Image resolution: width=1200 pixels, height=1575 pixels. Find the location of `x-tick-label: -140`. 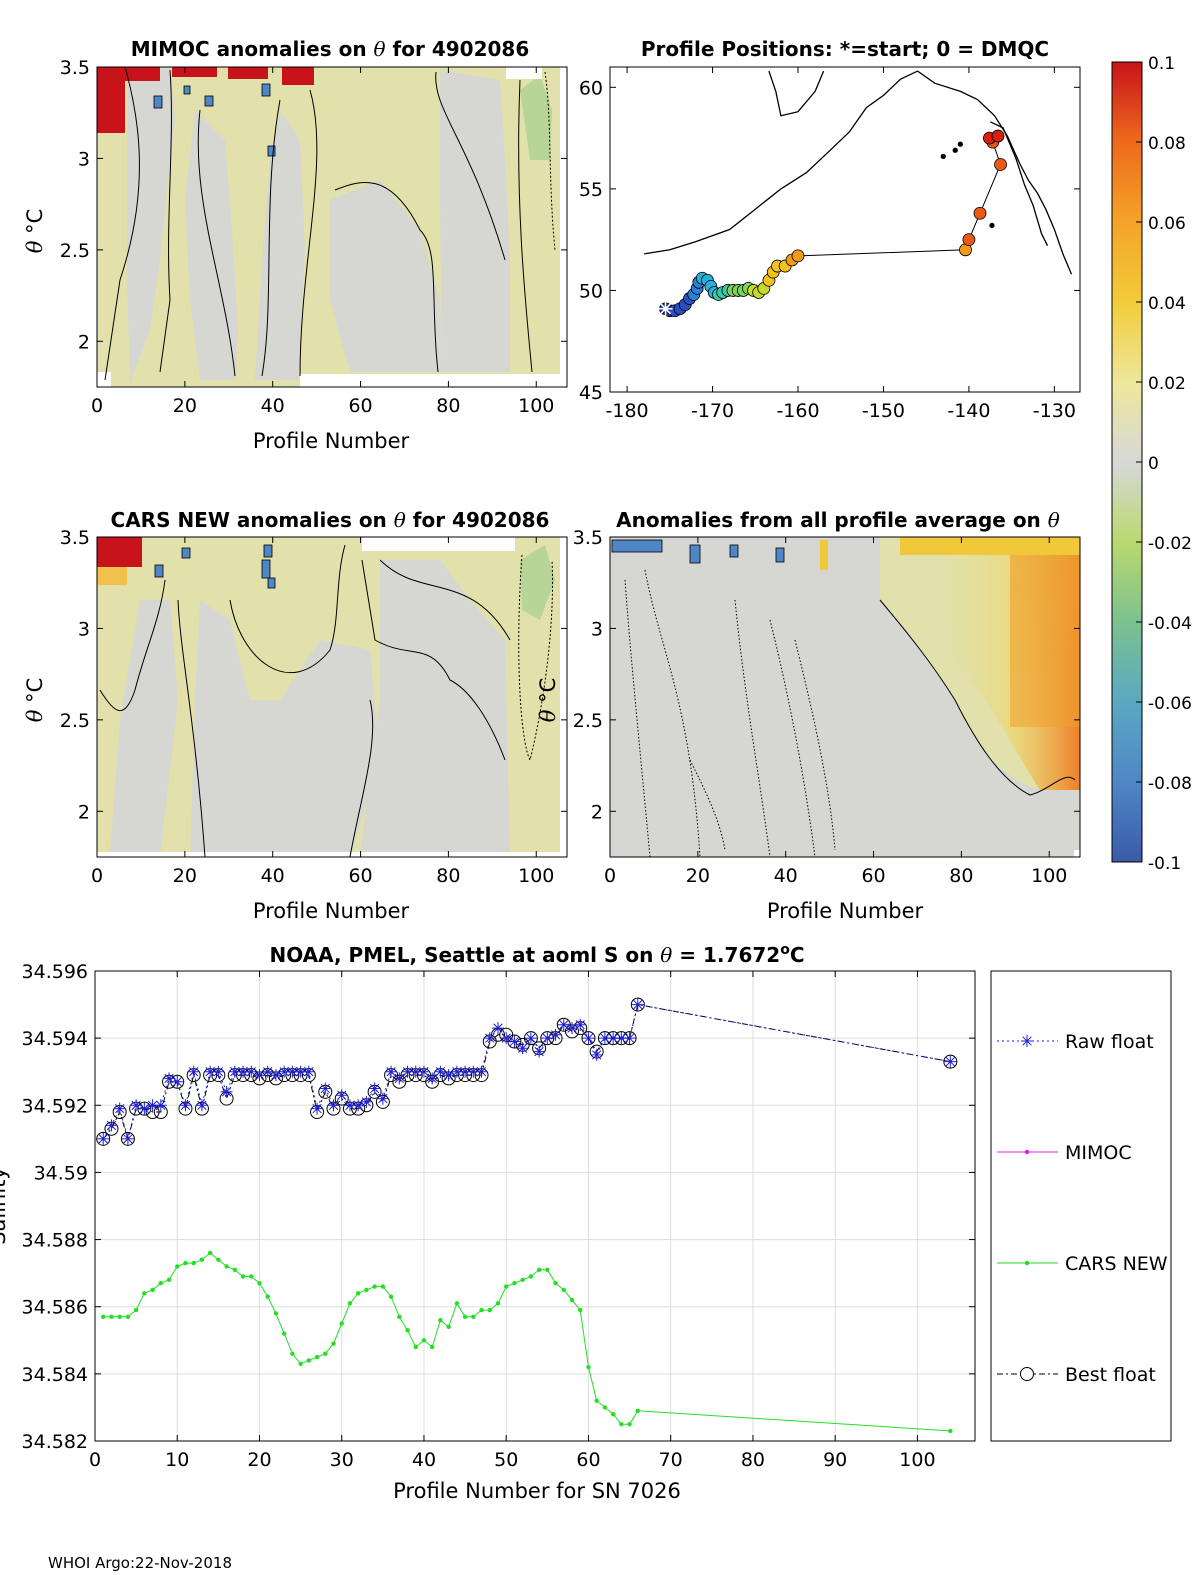

x-tick-label: -140 is located at coordinates (968, 411).